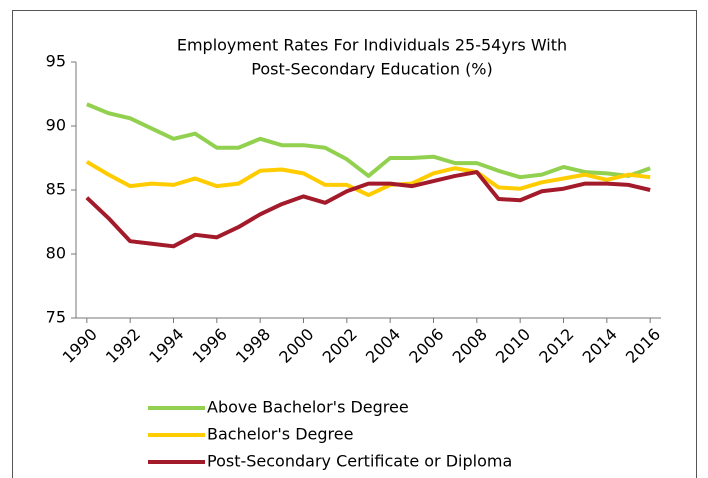 This screenshot has height=478, width=708. What do you see at coordinates (56, 189) in the screenshot?
I see `y-tick-label: 85` at bounding box center [56, 189].